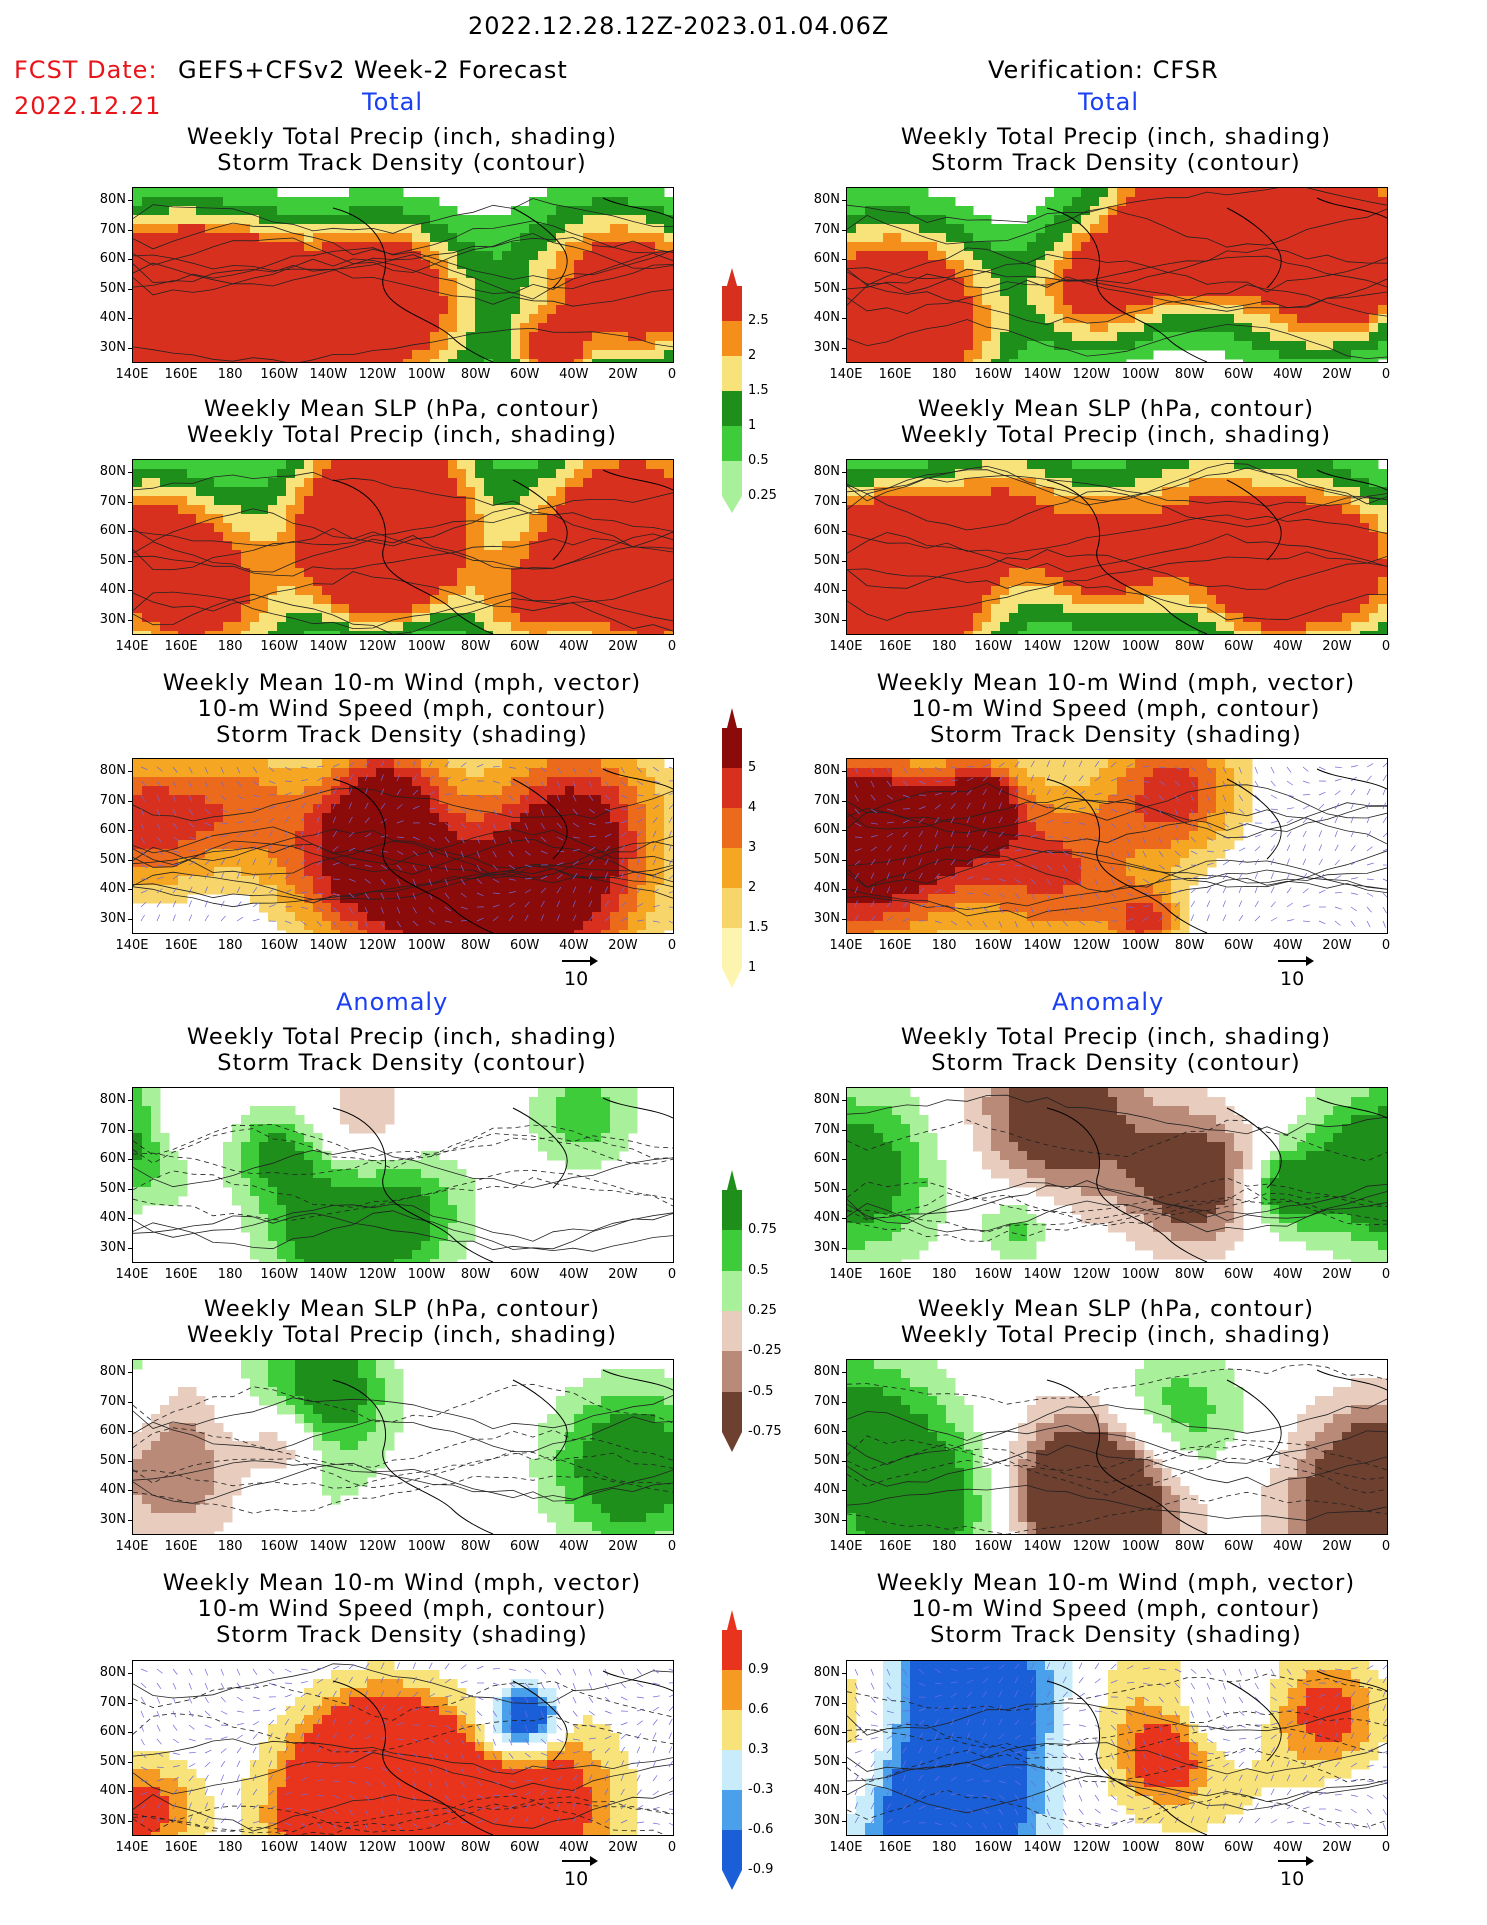 The image size is (1487, 1925). Describe the element at coordinates (112, 317) in the screenshot. I see `lat-tick-label: 40N` at that location.